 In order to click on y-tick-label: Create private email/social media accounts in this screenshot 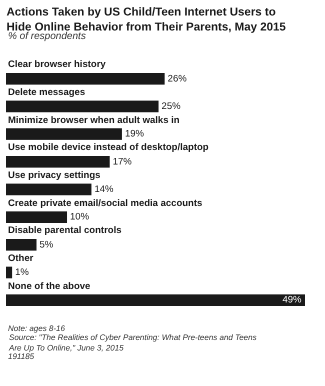, I will do `click(105, 203)`.